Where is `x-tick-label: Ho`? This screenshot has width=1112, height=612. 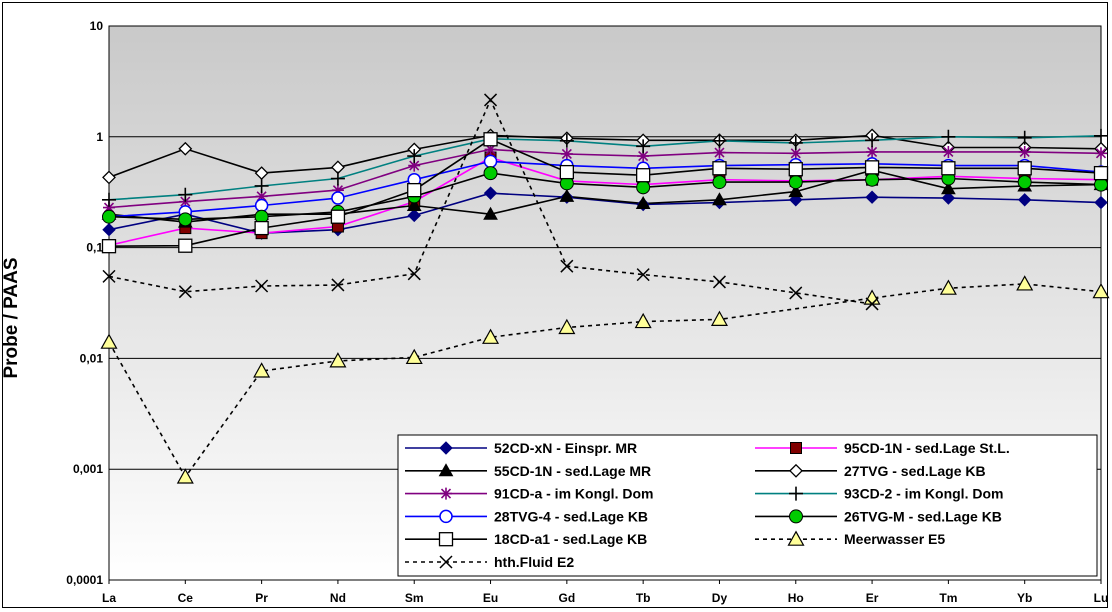
x-tick-label: Ho is located at coordinates (796, 598).